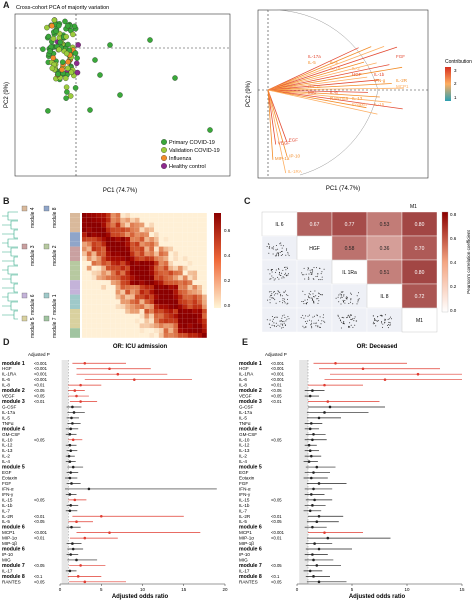 The height and width of the screenshot is (601, 474). What do you see at coordinates (55, 327) in the screenshot?
I see `module-label: module 7` at bounding box center [55, 327].